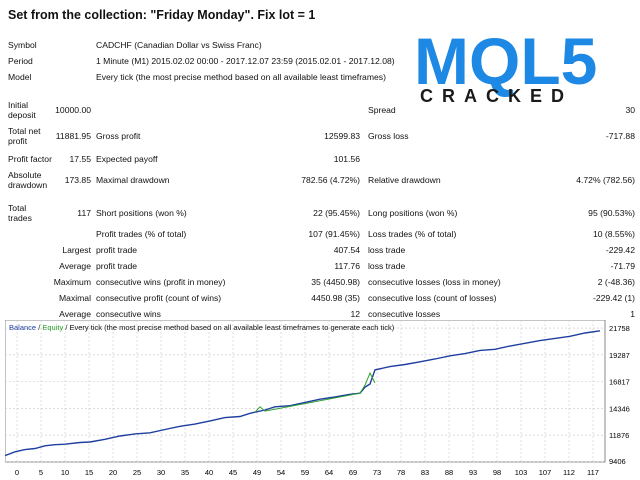 The width and height of the screenshot is (640, 480). Describe the element at coordinates (619, 382) in the screenshot. I see `y-tick-label: 16817` at that location.